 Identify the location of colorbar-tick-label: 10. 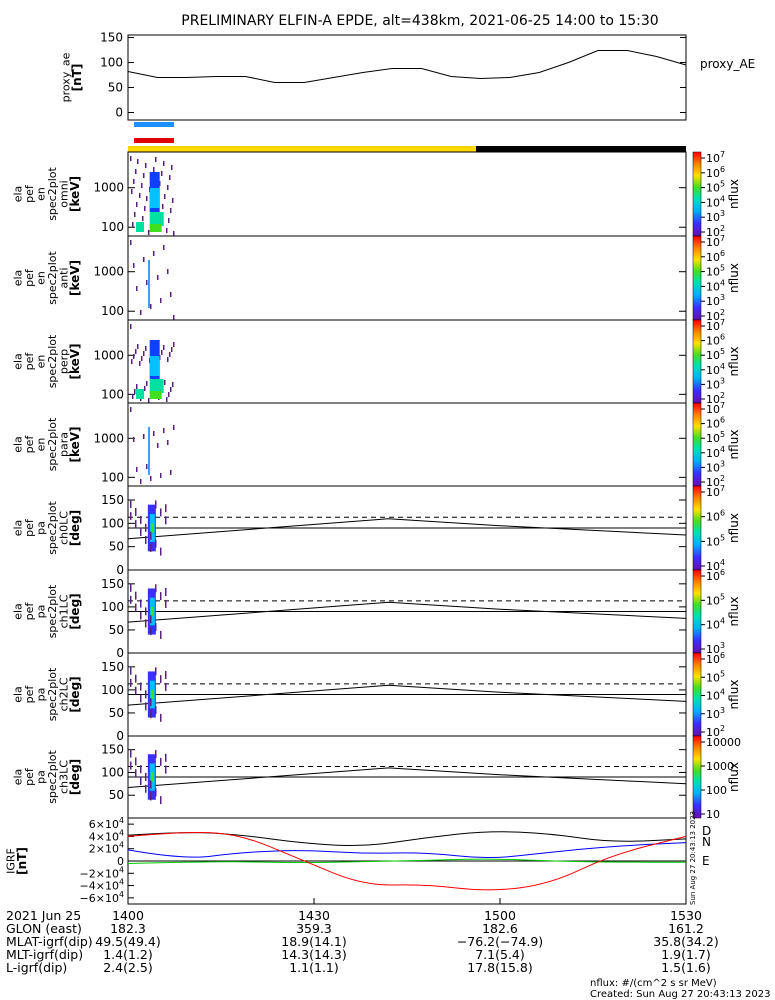
(713, 814).